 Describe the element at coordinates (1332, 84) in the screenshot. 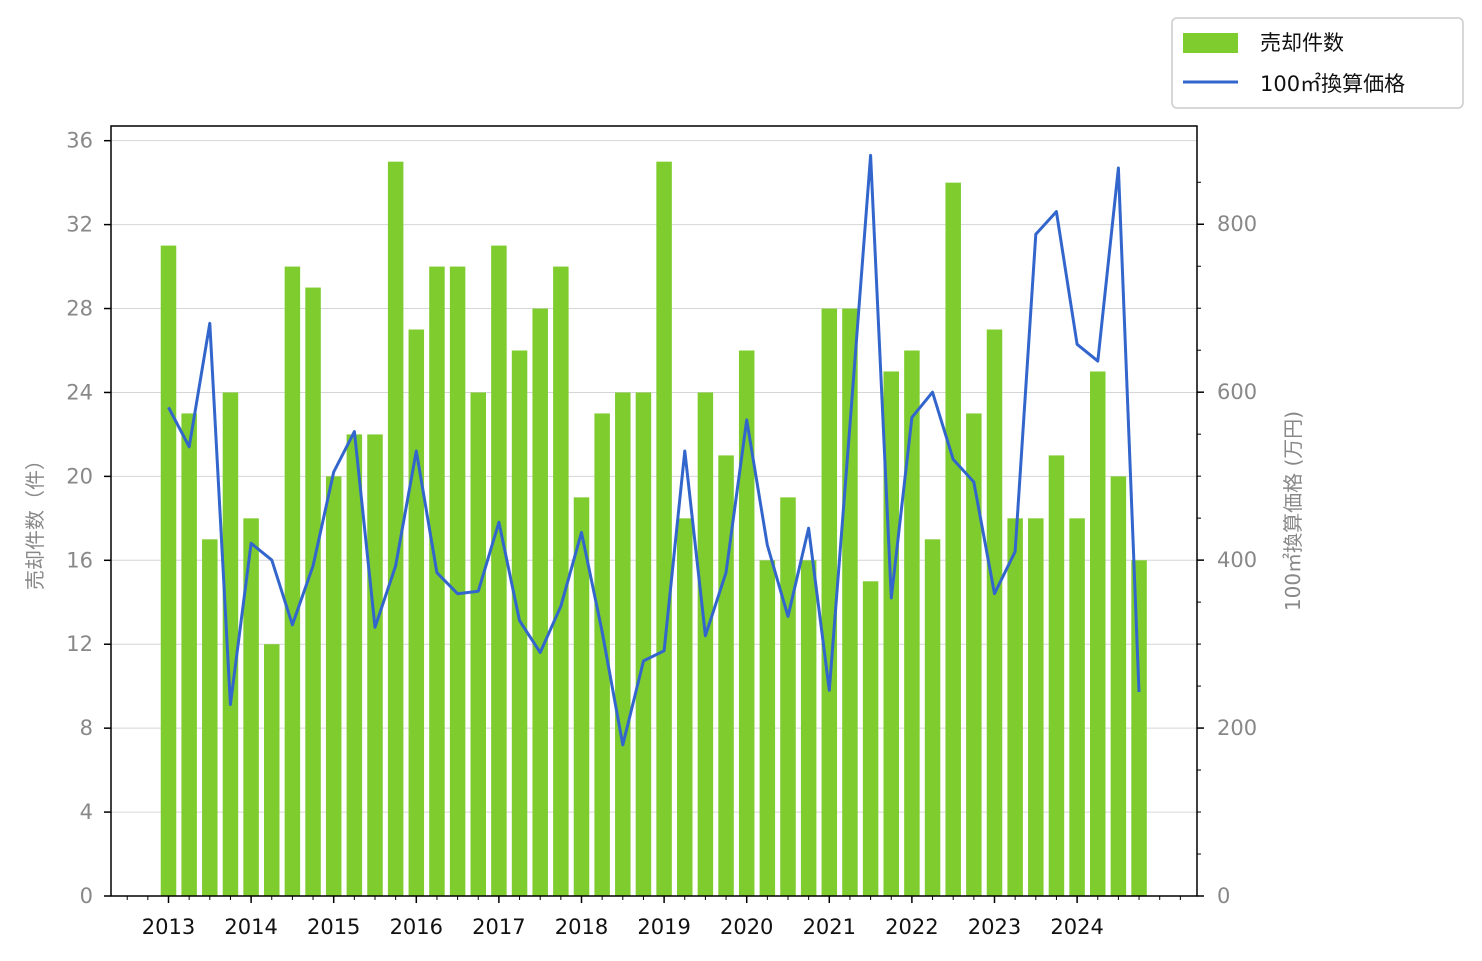

I see `legend-label-price: 100㎡換算価格` at that location.